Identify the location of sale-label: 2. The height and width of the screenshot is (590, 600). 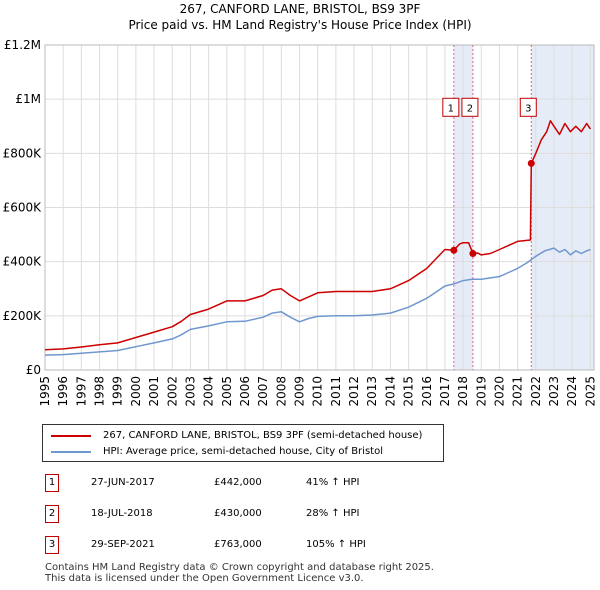
(470, 108).